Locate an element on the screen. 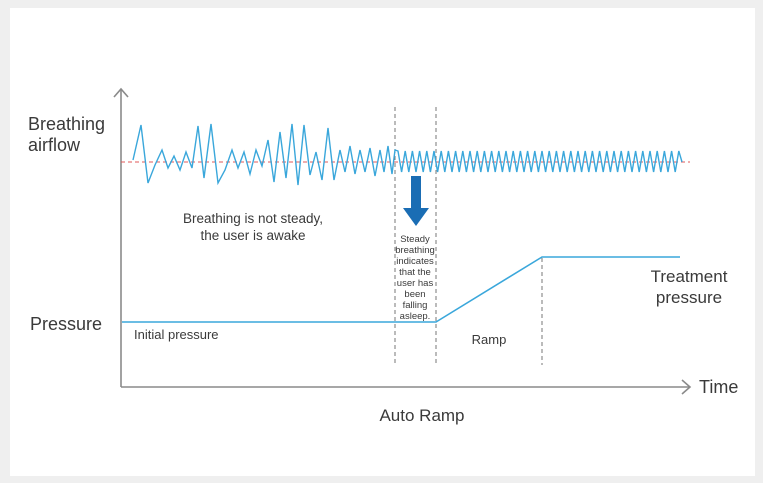 The height and width of the screenshot is (483, 763). ramp-label: Ramp is located at coordinates (489, 339).